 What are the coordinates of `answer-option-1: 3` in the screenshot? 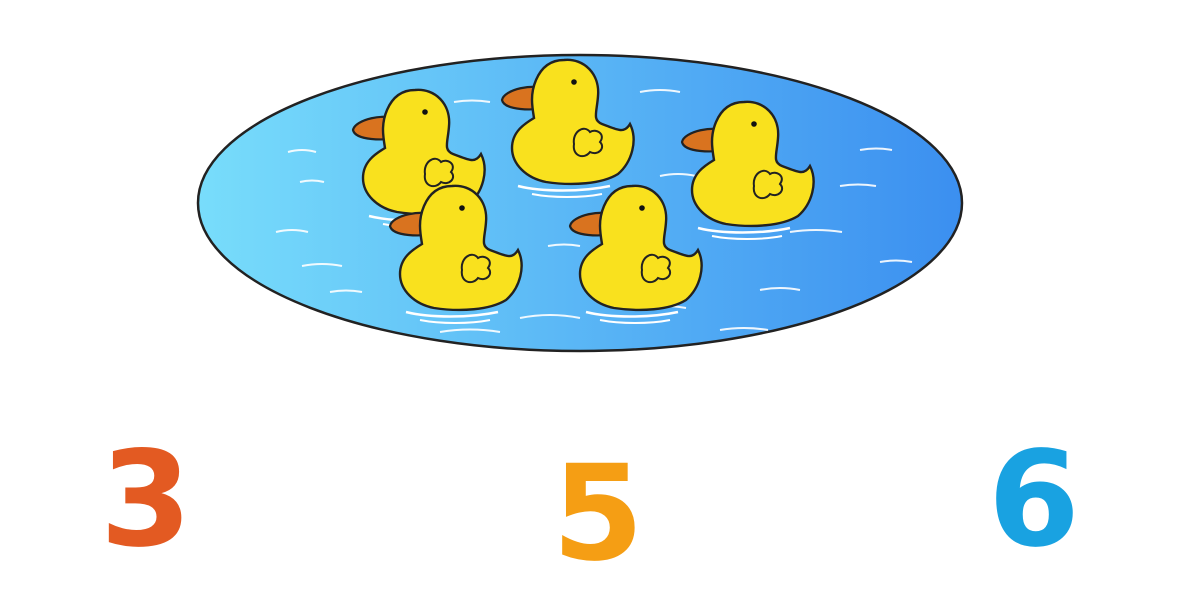 It's located at (146, 500).